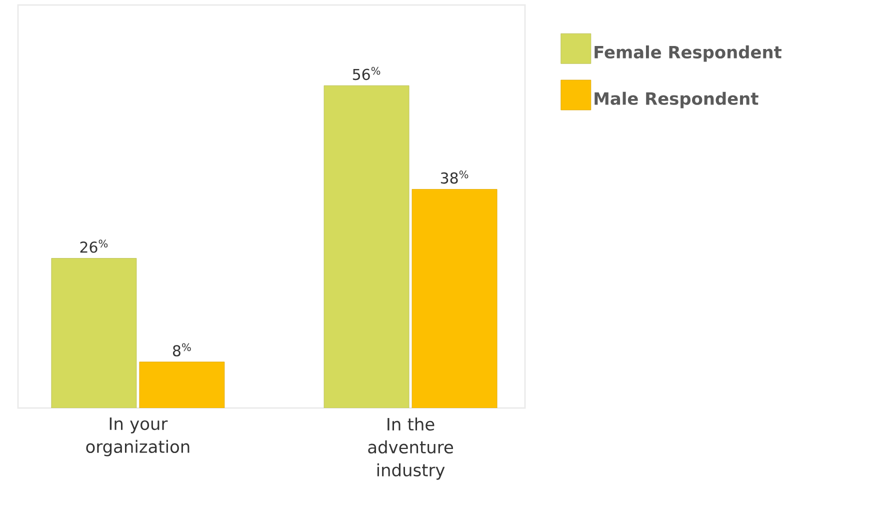  What do you see at coordinates (181, 349) in the screenshot?
I see `data-label: 8$^{%}$` at bounding box center [181, 349].